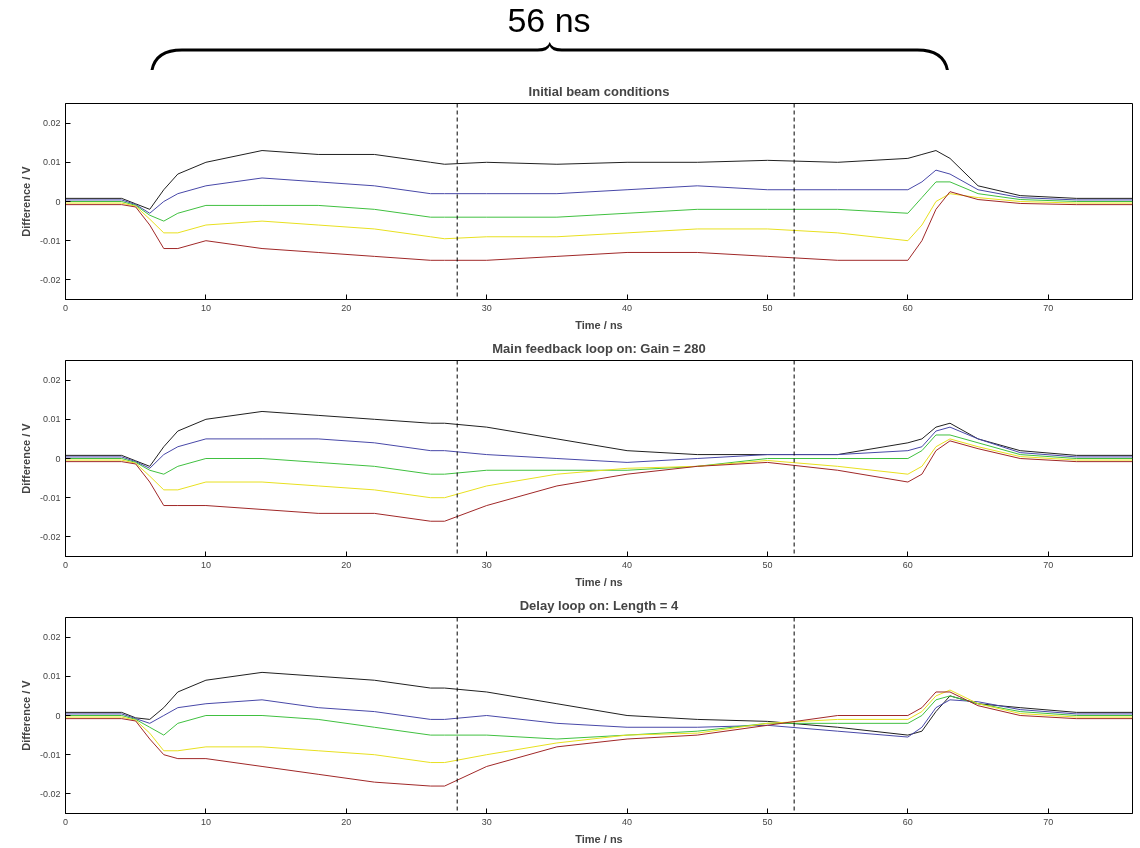 The image size is (1140, 848). Describe the element at coordinates (549, 20) in the screenshot. I see `text: 56 ns` at that location.